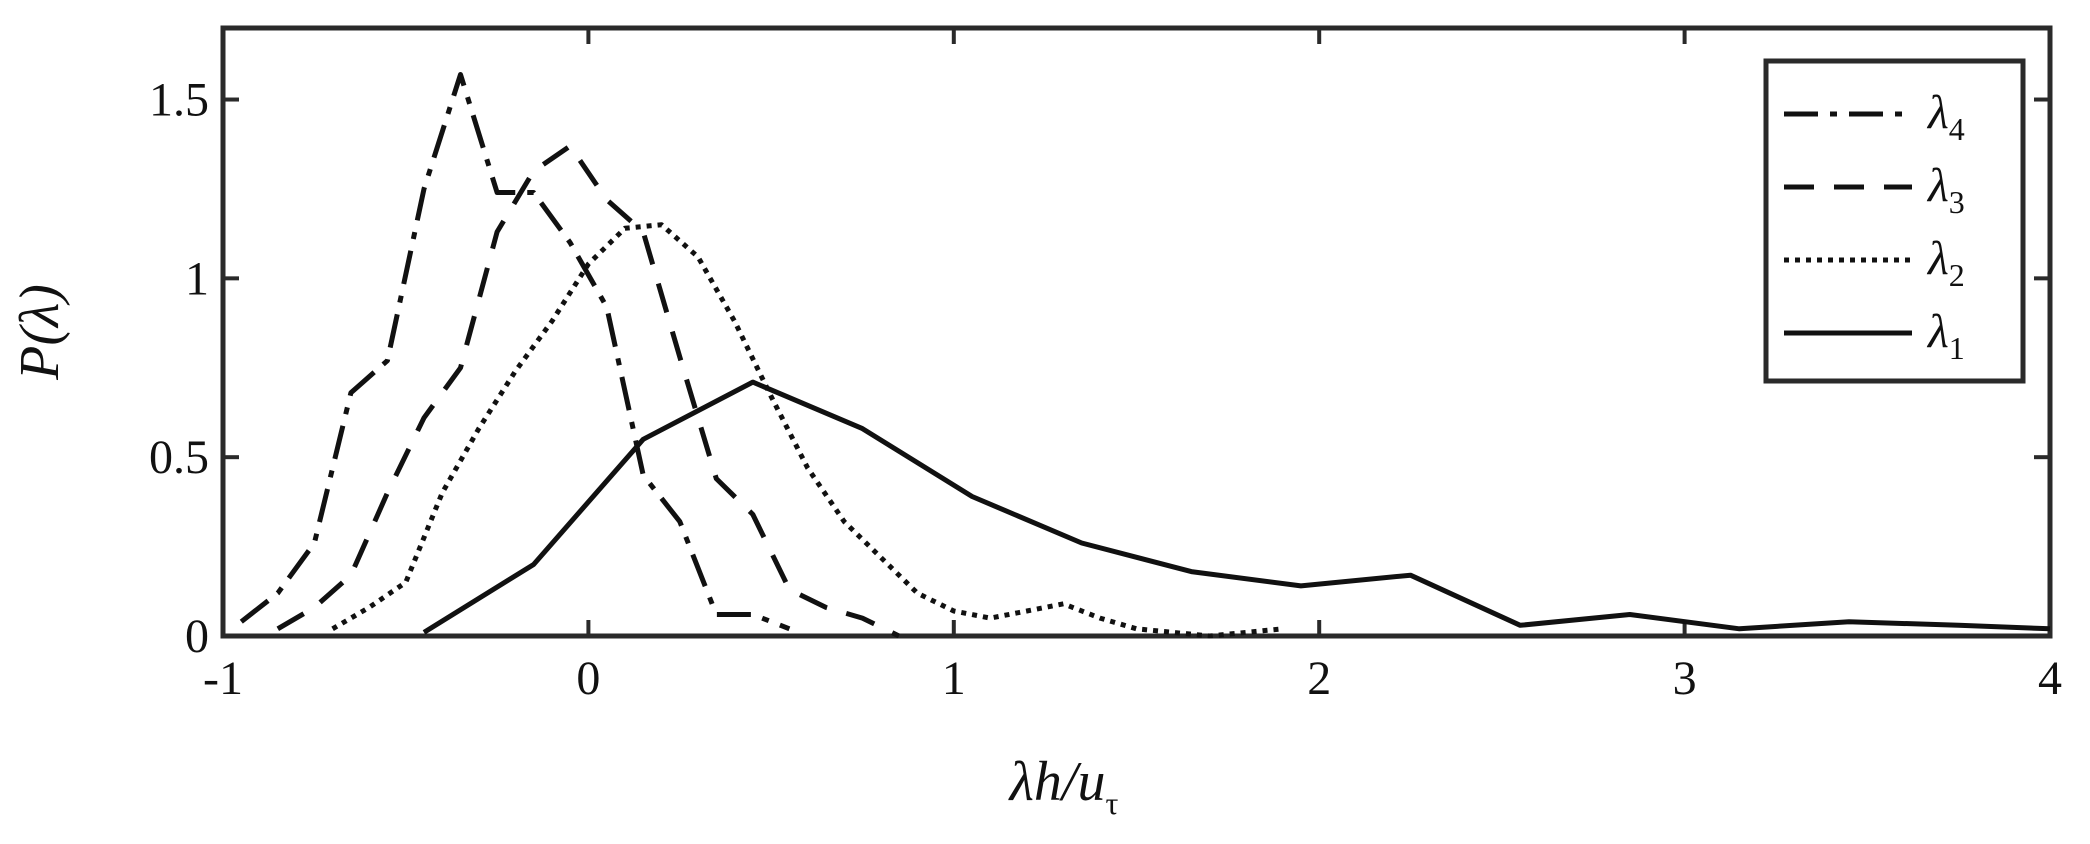 The image size is (2090, 844). I want to click on x-tick-label: 0, so click(588, 678).